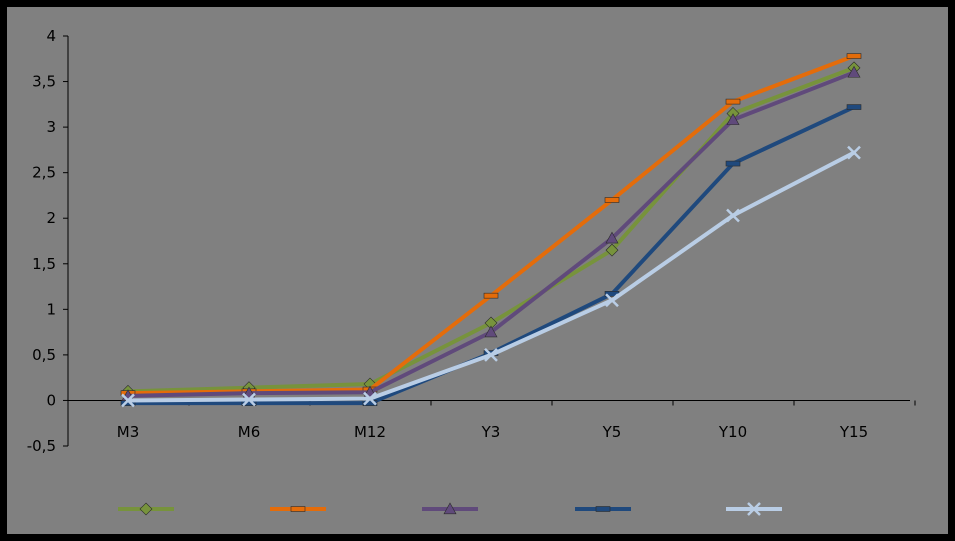  Describe the element at coordinates (370, 432) in the screenshot. I see `x-tick-label: M12` at that location.